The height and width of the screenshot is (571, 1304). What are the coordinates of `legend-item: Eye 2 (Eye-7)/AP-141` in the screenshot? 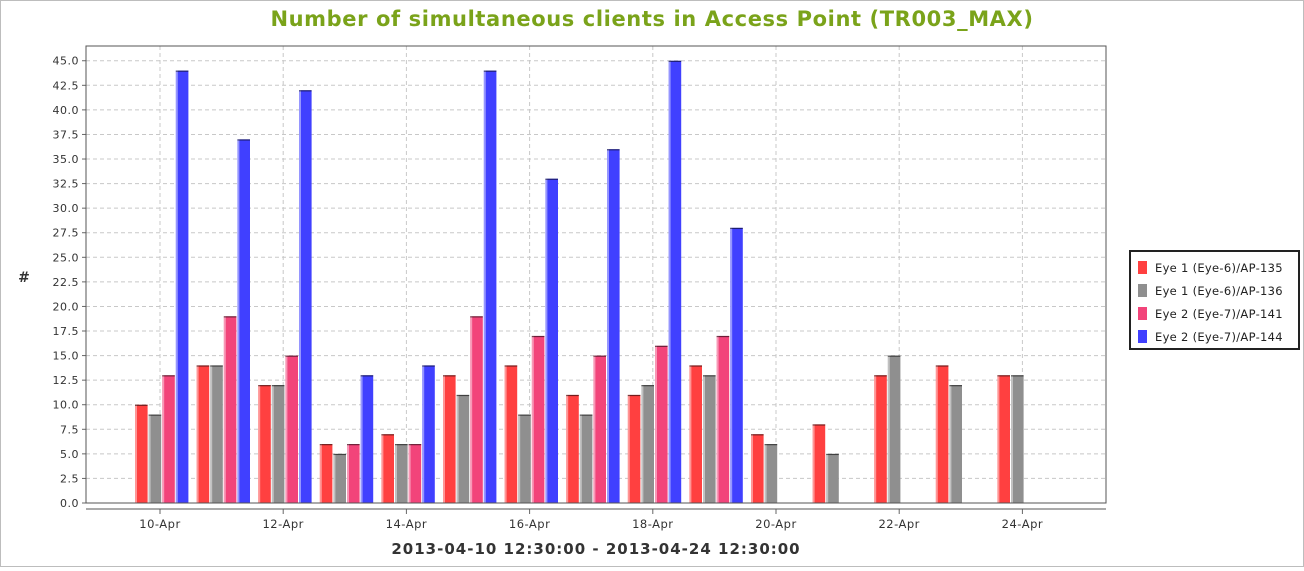 It's located at (1216, 313).